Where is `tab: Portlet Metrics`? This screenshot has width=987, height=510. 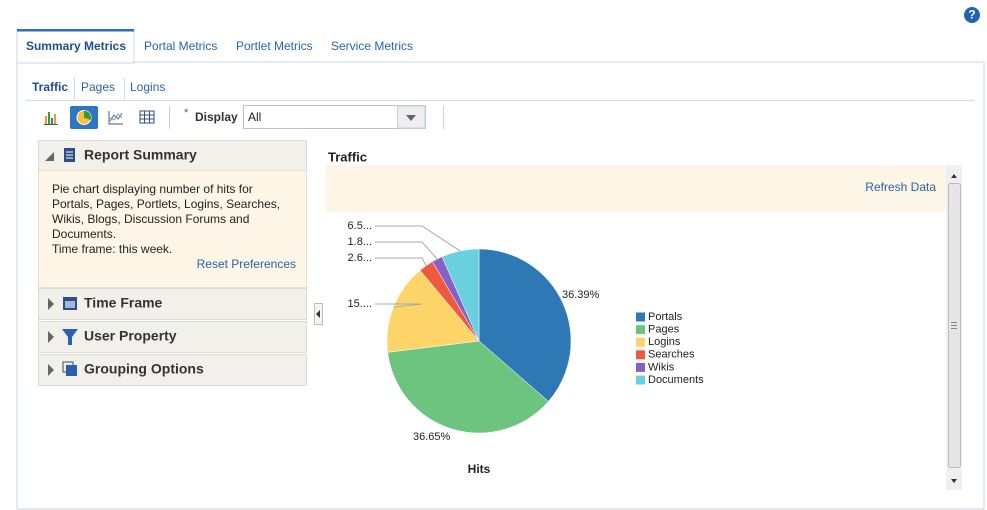
tab: Portlet Metrics is located at coordinates (274, 46).